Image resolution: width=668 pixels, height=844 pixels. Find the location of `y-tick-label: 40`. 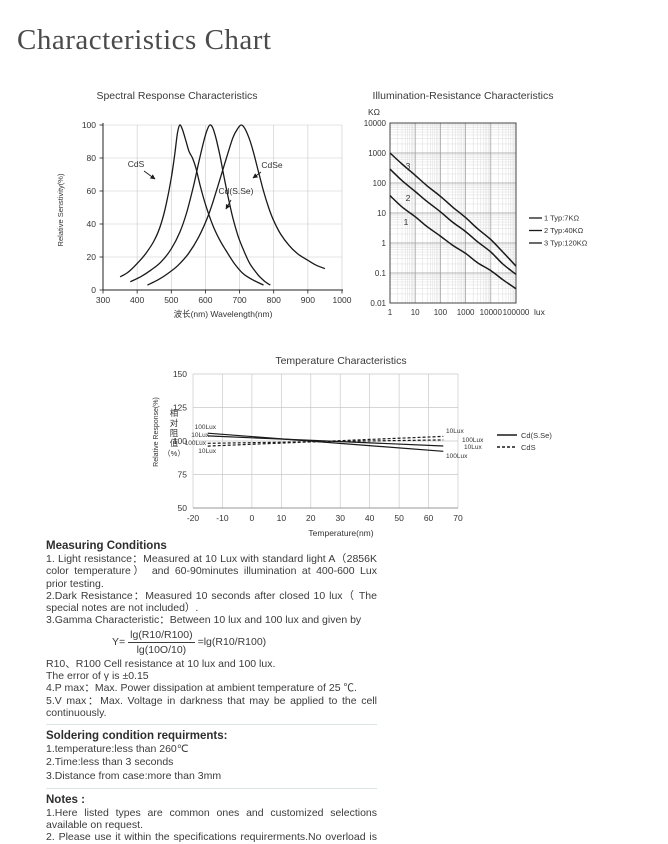

y-tick-label: 40 is located at coordinates (92, 224).